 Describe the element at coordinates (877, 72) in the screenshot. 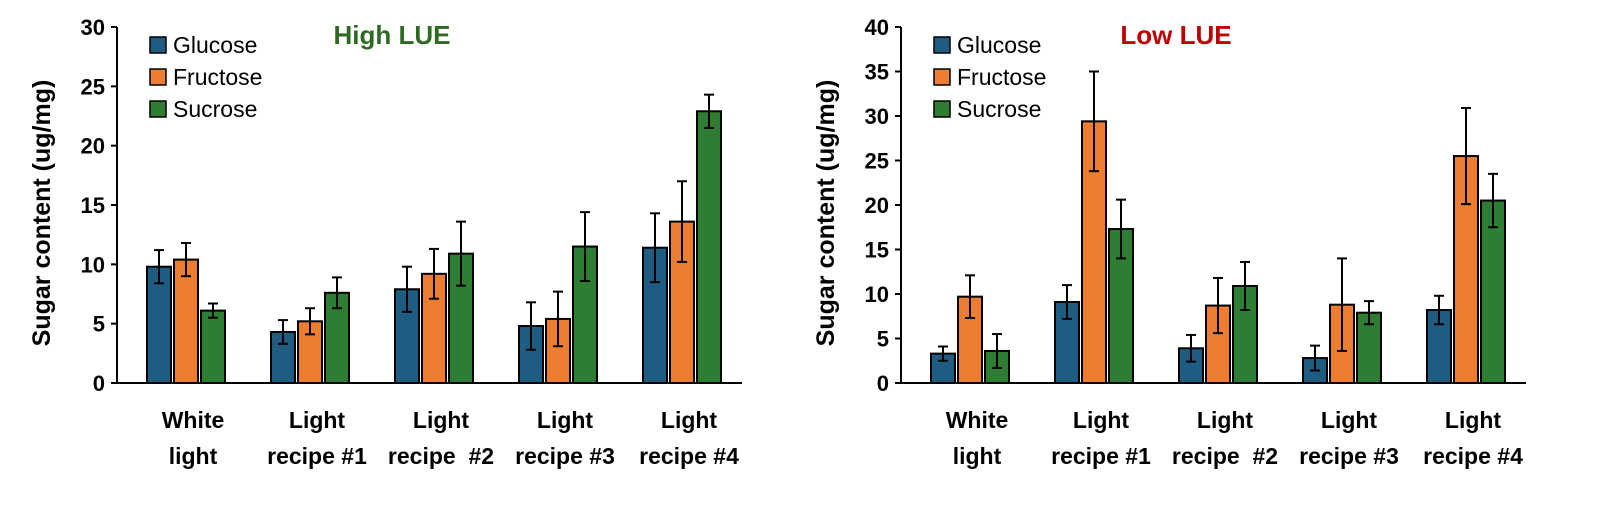

I see `y-tick-label: 35` at that location.